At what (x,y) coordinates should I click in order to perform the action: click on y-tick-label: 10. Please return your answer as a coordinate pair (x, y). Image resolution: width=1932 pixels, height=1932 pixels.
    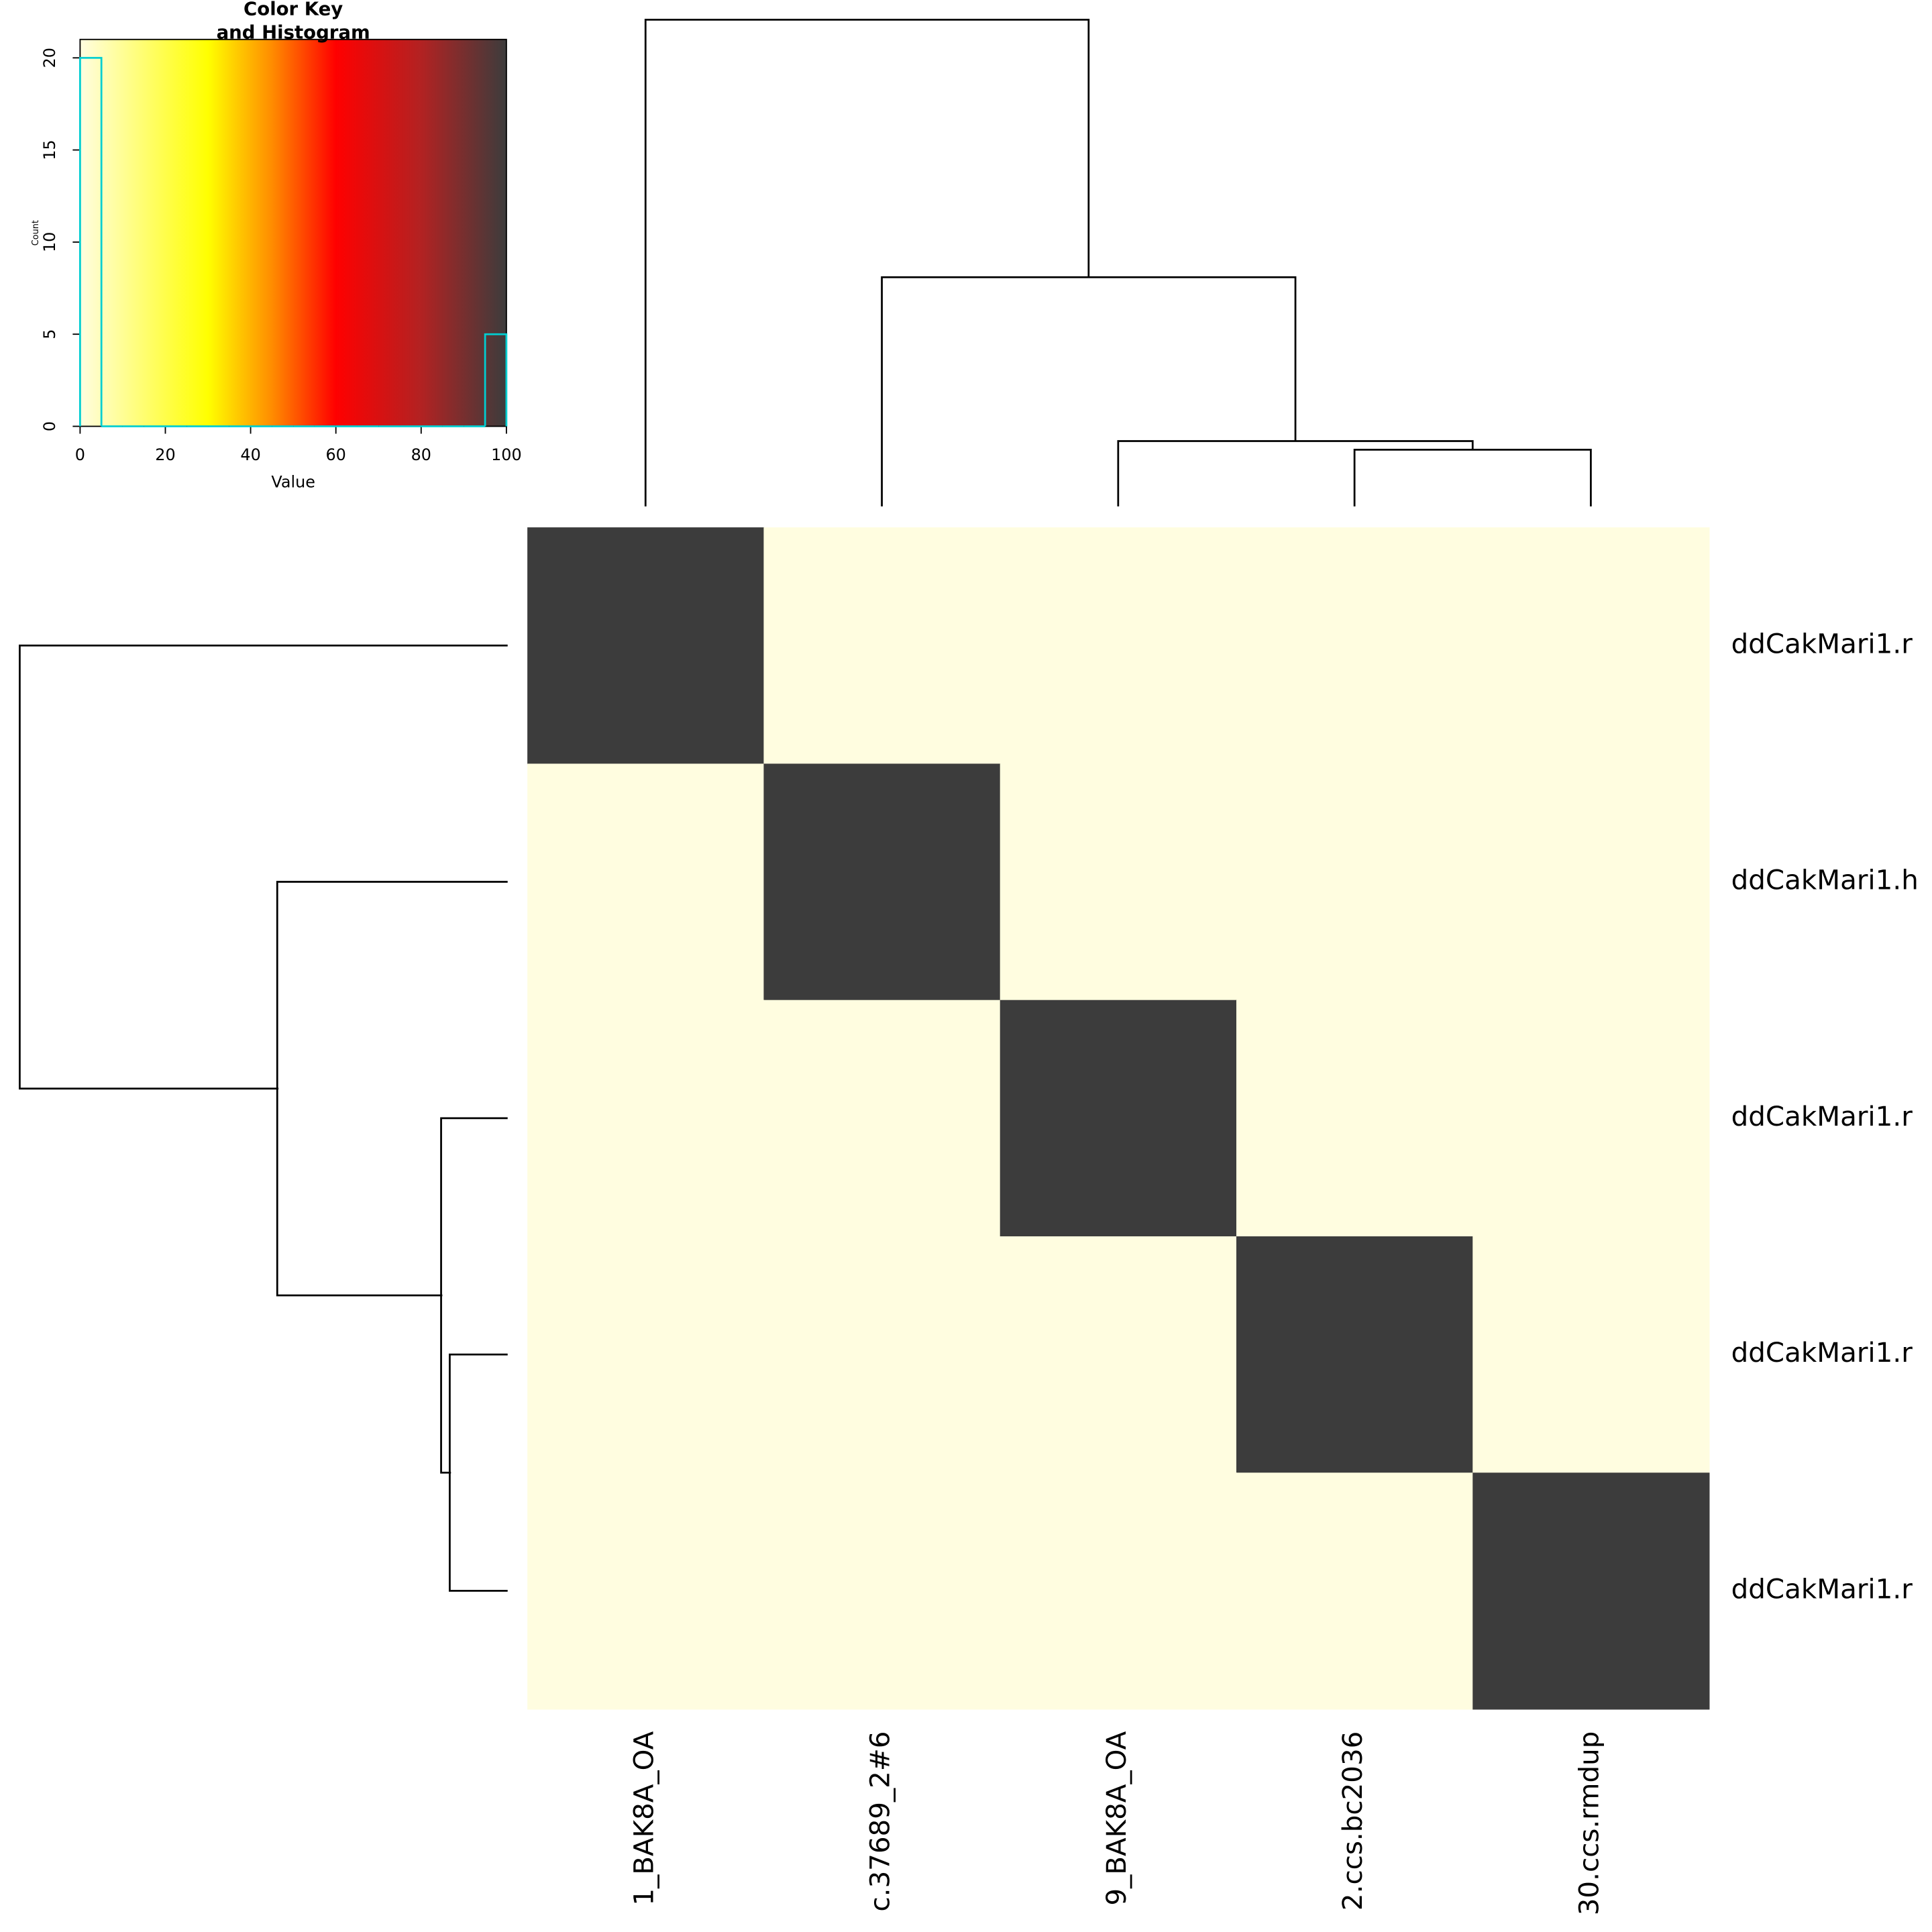
    Looking at the image, I should click on (49, 242).